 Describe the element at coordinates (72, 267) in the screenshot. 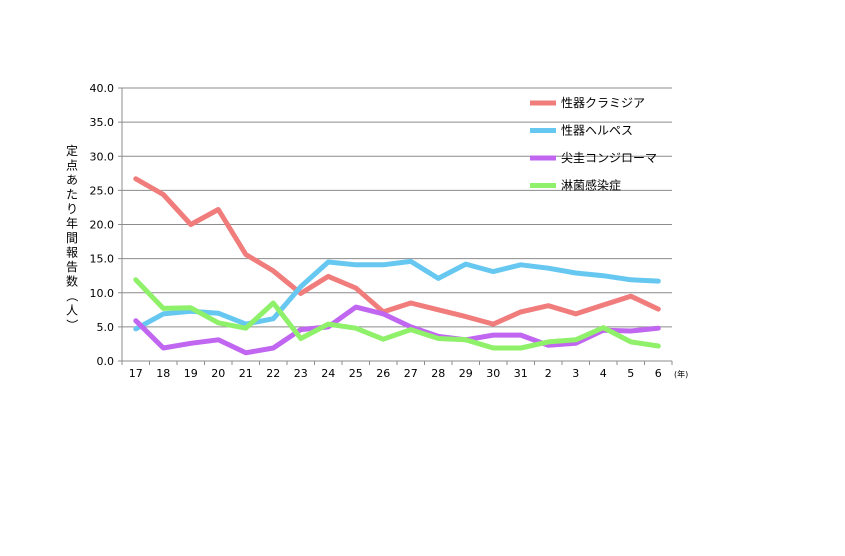

I see `y-axis-label-char: 告` at that location.